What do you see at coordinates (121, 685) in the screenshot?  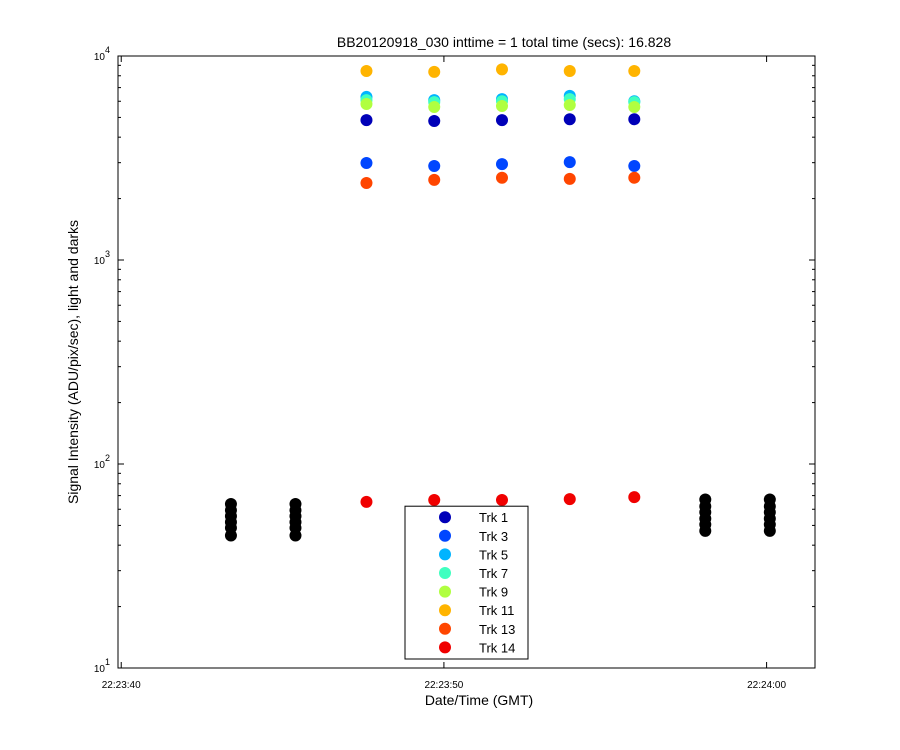 I see `x-tick-label: 22:23:40` at bounding box center [121, 685].